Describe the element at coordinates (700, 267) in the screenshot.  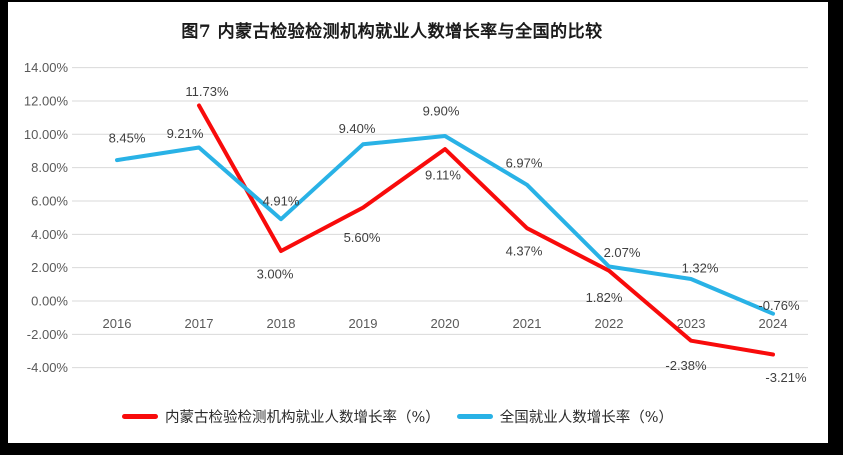
I see `data-point-label: 1.32%` at that location.